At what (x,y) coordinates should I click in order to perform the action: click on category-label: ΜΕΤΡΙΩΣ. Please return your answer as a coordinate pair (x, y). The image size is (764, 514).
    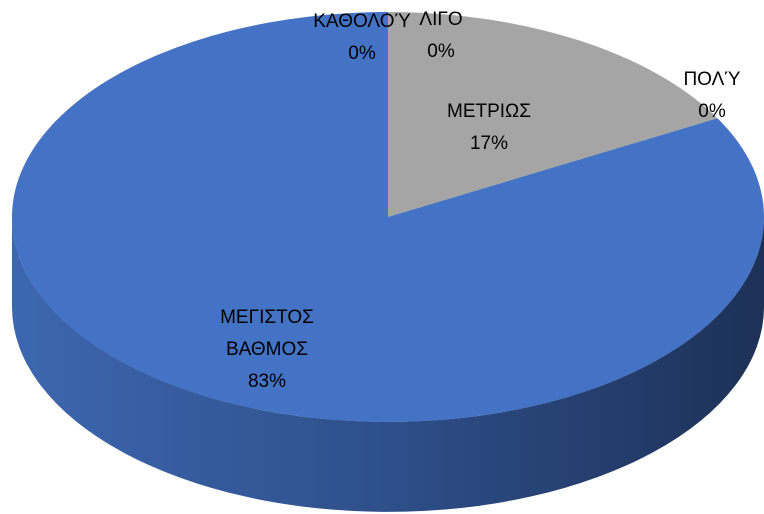
    Looking at the image, I should click on (489, 111).